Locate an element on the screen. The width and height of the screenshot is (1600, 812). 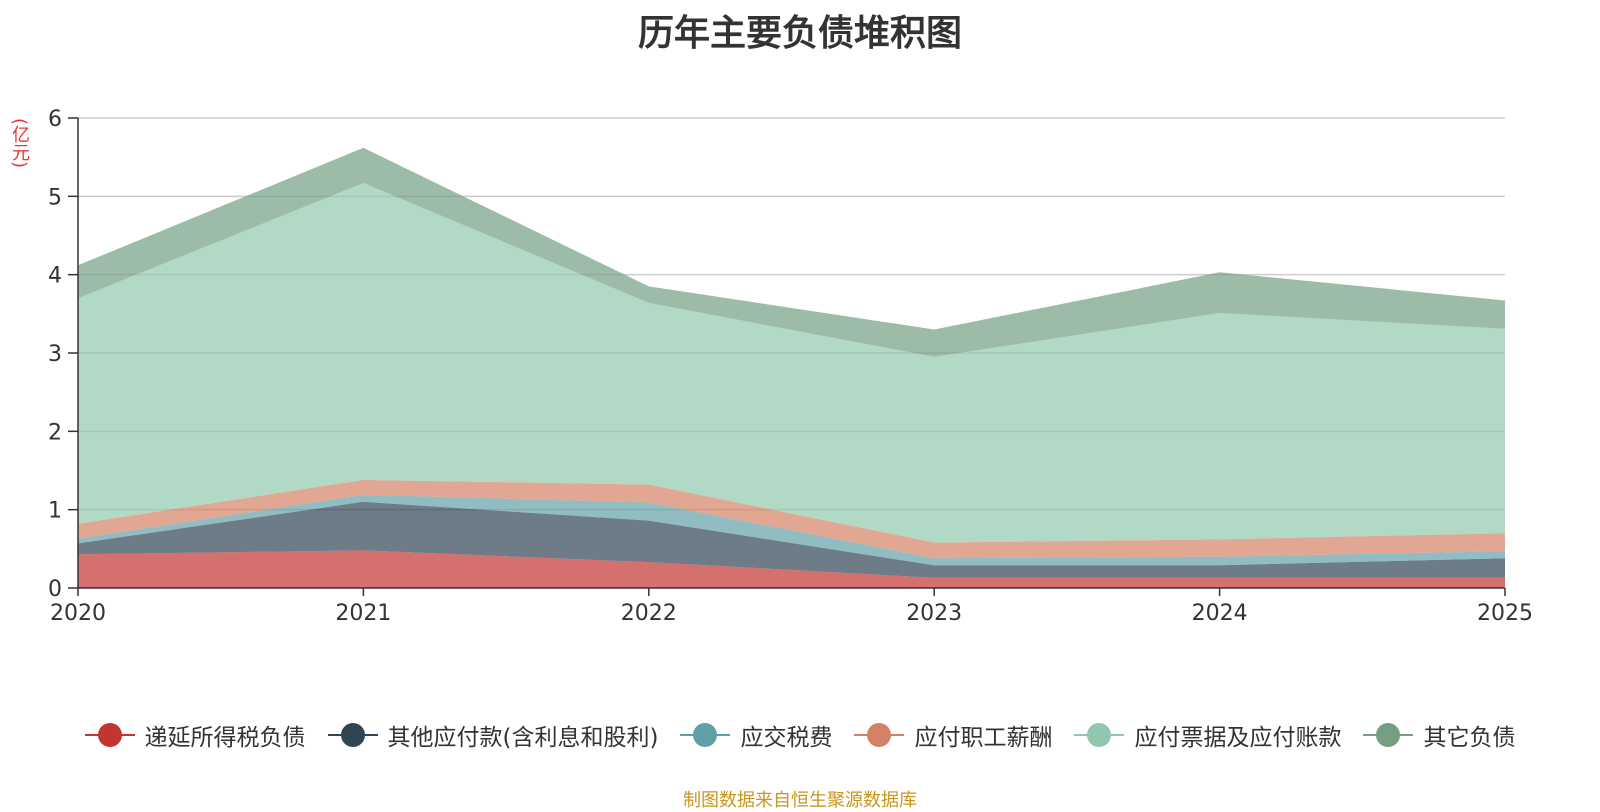
y-tick-label: 6 is located at coordinates (55, 119).